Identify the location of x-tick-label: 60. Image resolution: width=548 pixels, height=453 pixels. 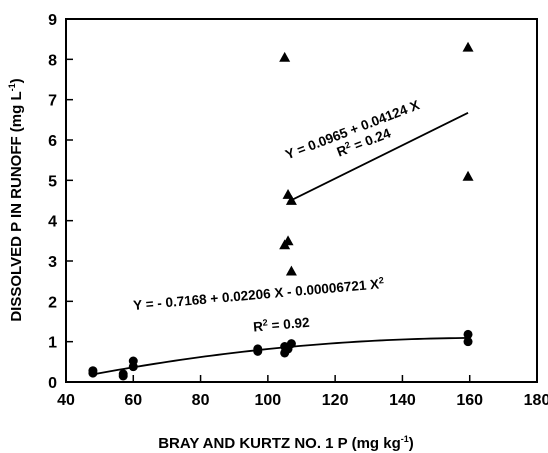
(133, 400).